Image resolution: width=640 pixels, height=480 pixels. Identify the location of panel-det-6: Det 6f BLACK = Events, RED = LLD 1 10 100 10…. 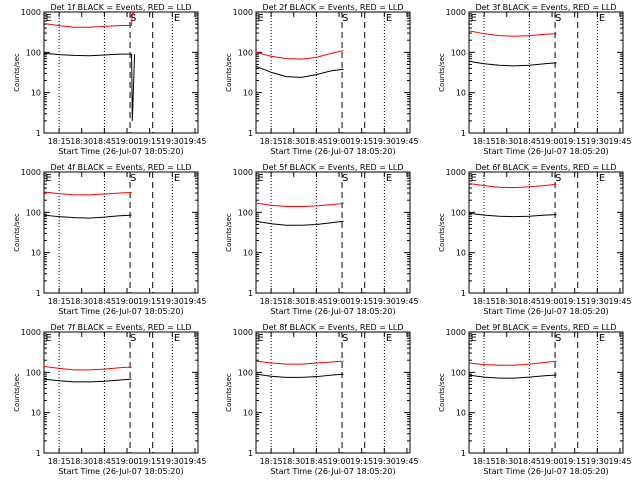
(535, 239).